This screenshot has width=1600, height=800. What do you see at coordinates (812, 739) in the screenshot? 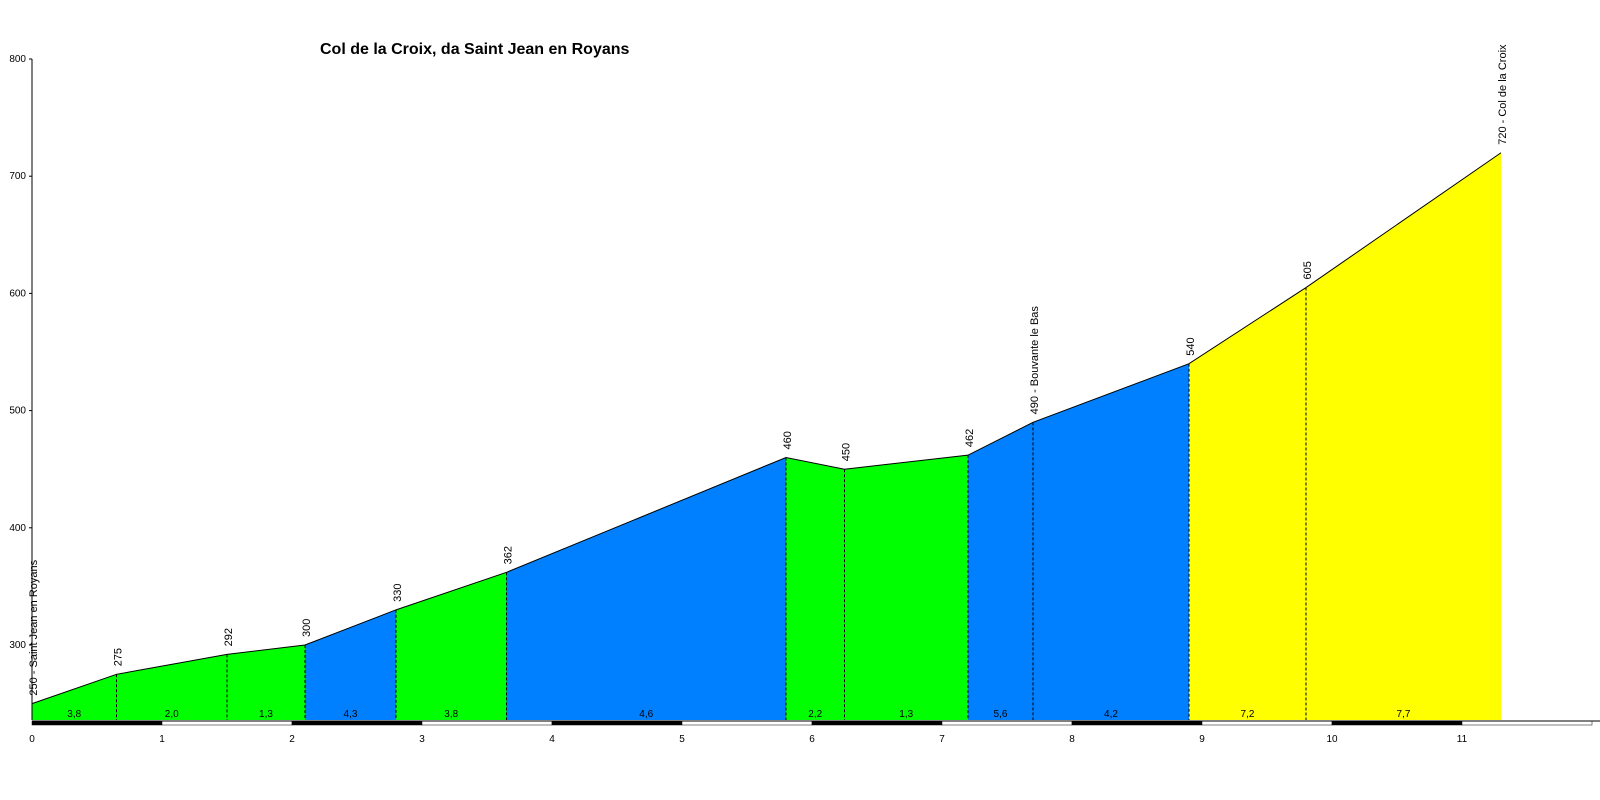
I see `x-tick-label: 6` at bounding box center [812, 739].